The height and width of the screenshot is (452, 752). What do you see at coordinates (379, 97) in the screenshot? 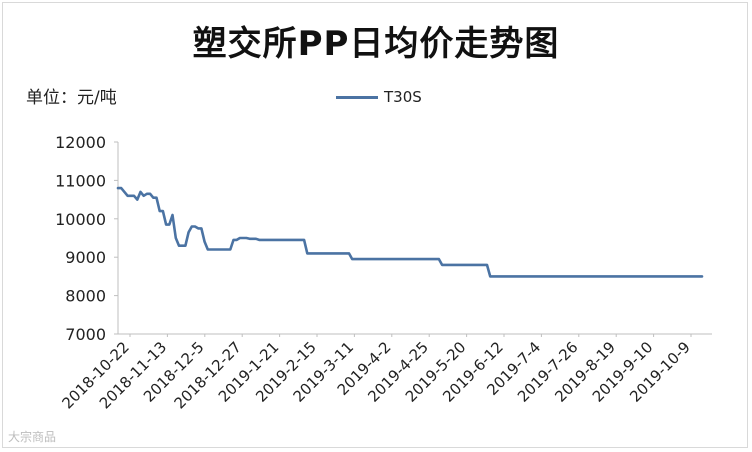
I see `legend: T30S` at bounding box center [379, 97].